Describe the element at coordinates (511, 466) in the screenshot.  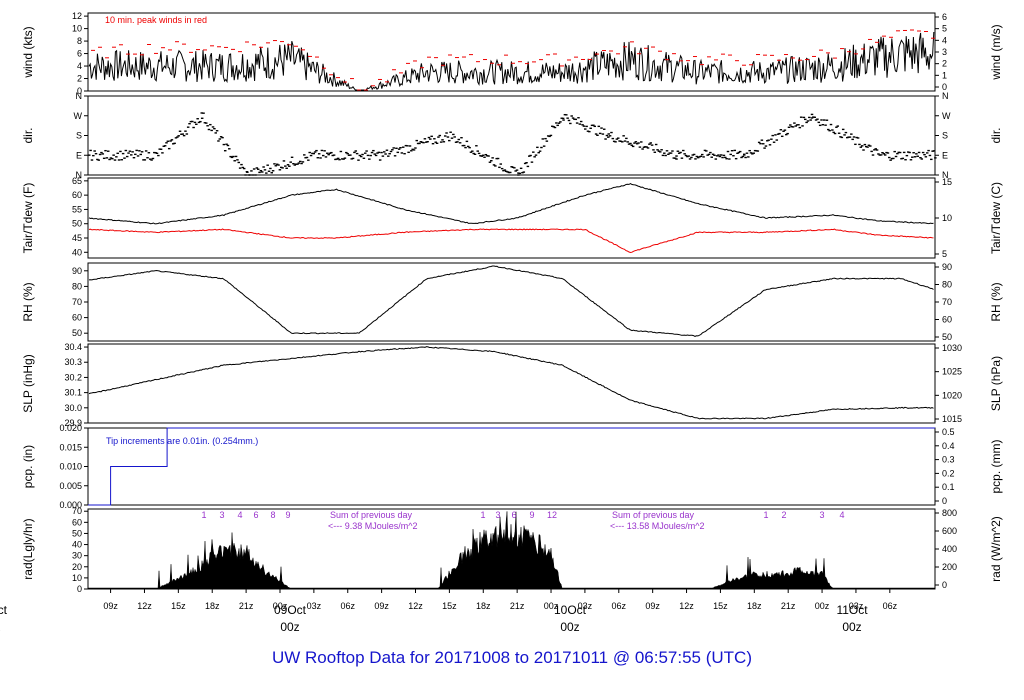
I see `precip-line` at that location.